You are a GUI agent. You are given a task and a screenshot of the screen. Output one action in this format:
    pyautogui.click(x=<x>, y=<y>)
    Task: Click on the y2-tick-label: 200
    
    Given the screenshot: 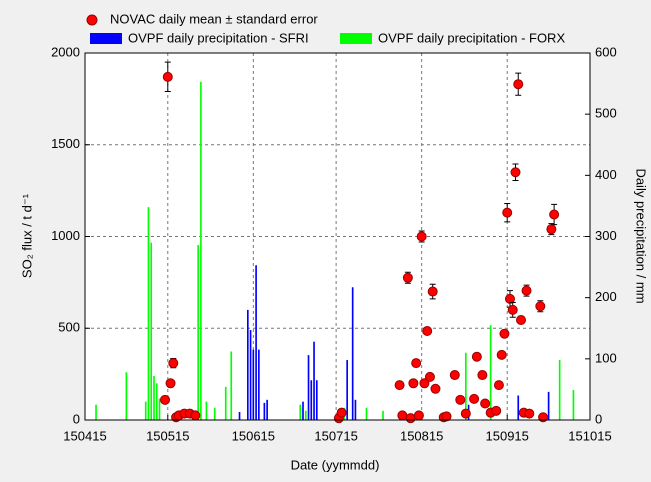 What is the action you would take?
    pyautogui.click(x=606, y=296)
    